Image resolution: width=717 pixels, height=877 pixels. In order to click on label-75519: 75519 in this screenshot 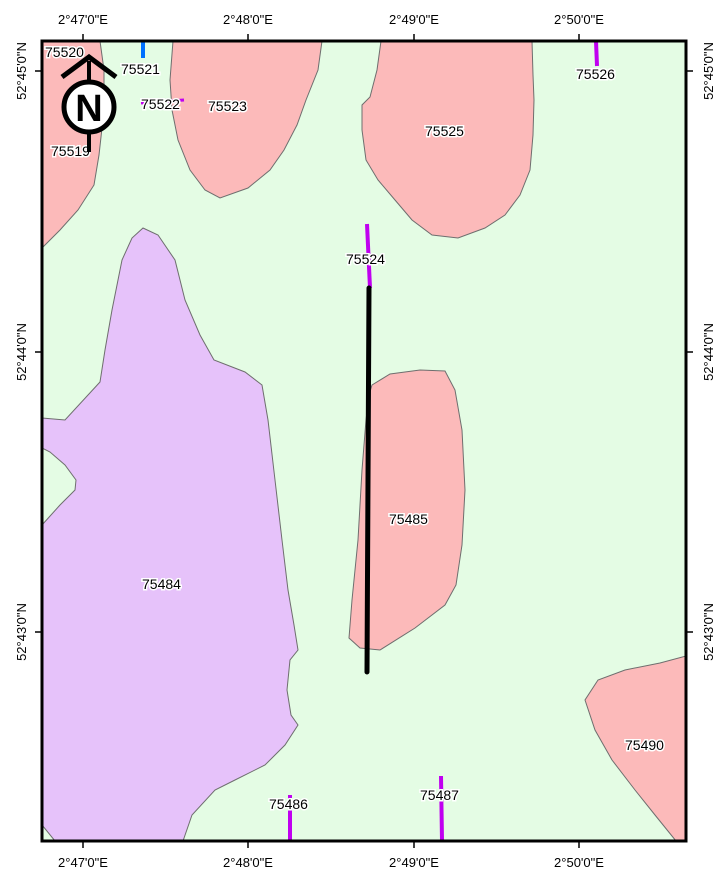, I will do `click(70, 151)`.